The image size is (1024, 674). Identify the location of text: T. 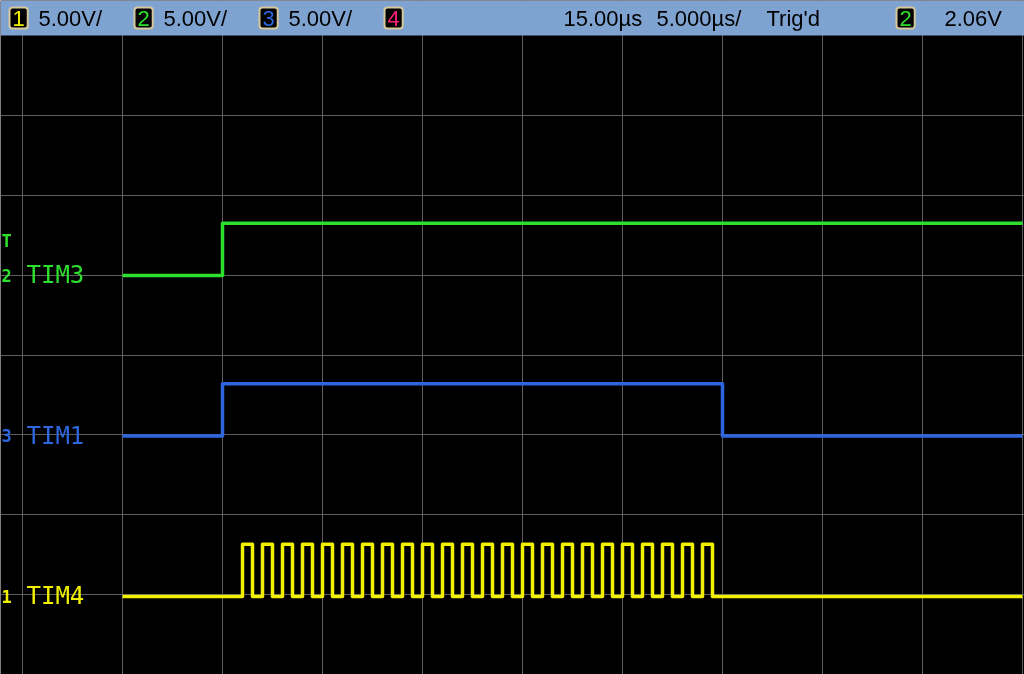
(6, 241).